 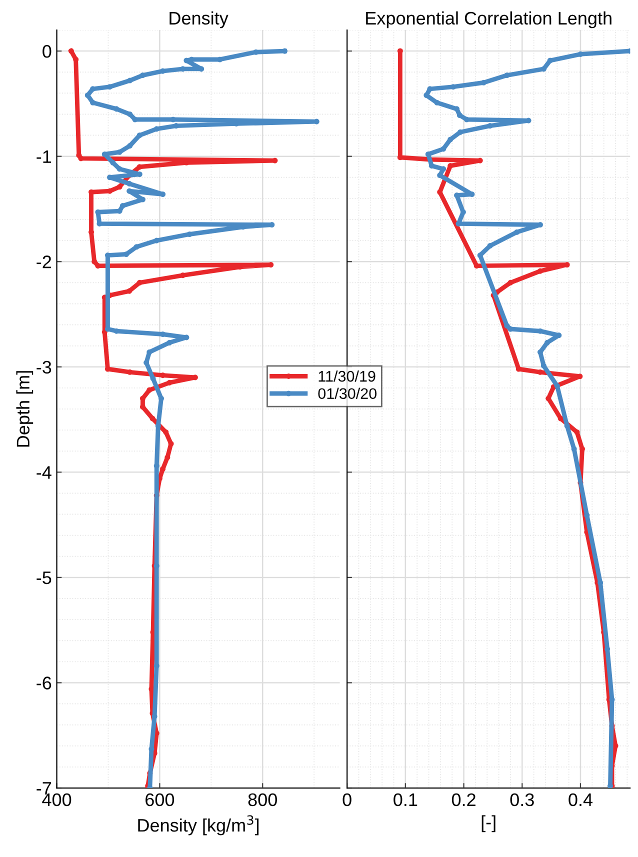 I want to click on y-tick-label: -7, so click(x=44, y=788).